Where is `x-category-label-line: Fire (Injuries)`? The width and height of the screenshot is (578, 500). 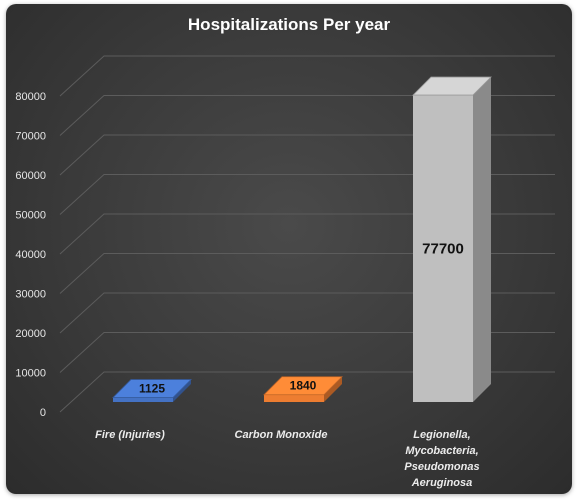
x-category-label-line: Fire (Injuries) is located at coordinates (130, 435).